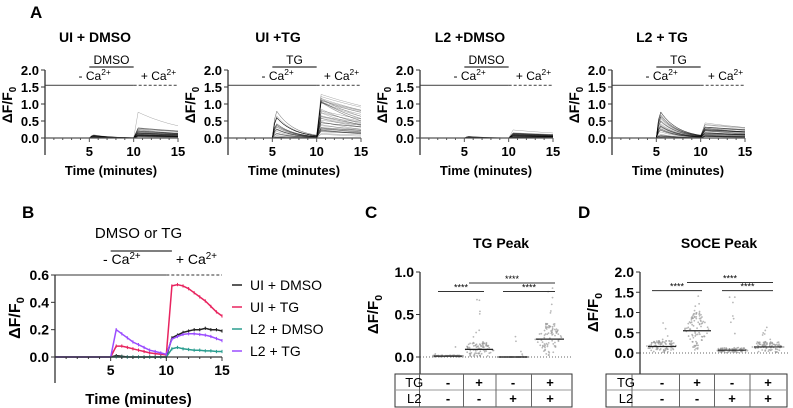 The height and width of the screenshot is (408, 793). What do you see at coordinates (112, 60) in the screenshot?
I see `treatment-label: DMSO` at bounding box center [112, 60].